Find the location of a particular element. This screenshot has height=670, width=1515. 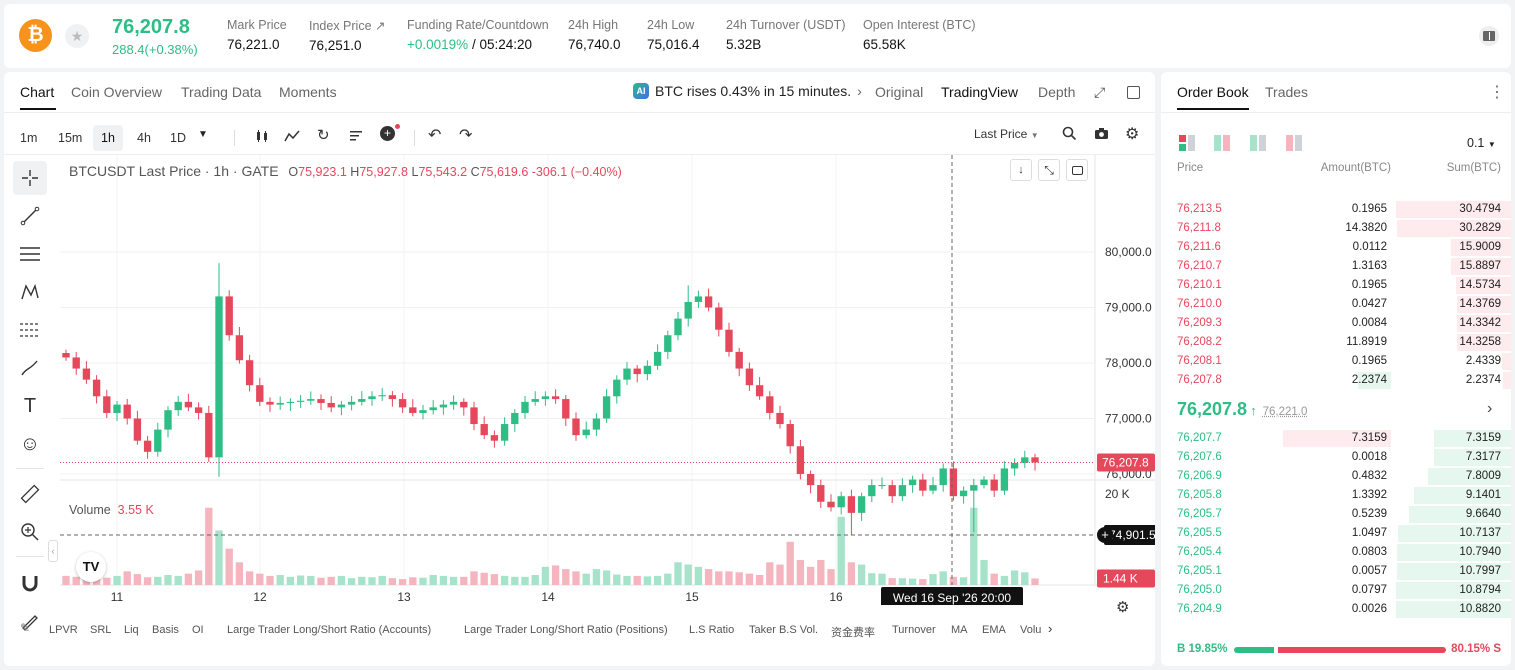

indicators-icon is located at coordinates (292, 138).